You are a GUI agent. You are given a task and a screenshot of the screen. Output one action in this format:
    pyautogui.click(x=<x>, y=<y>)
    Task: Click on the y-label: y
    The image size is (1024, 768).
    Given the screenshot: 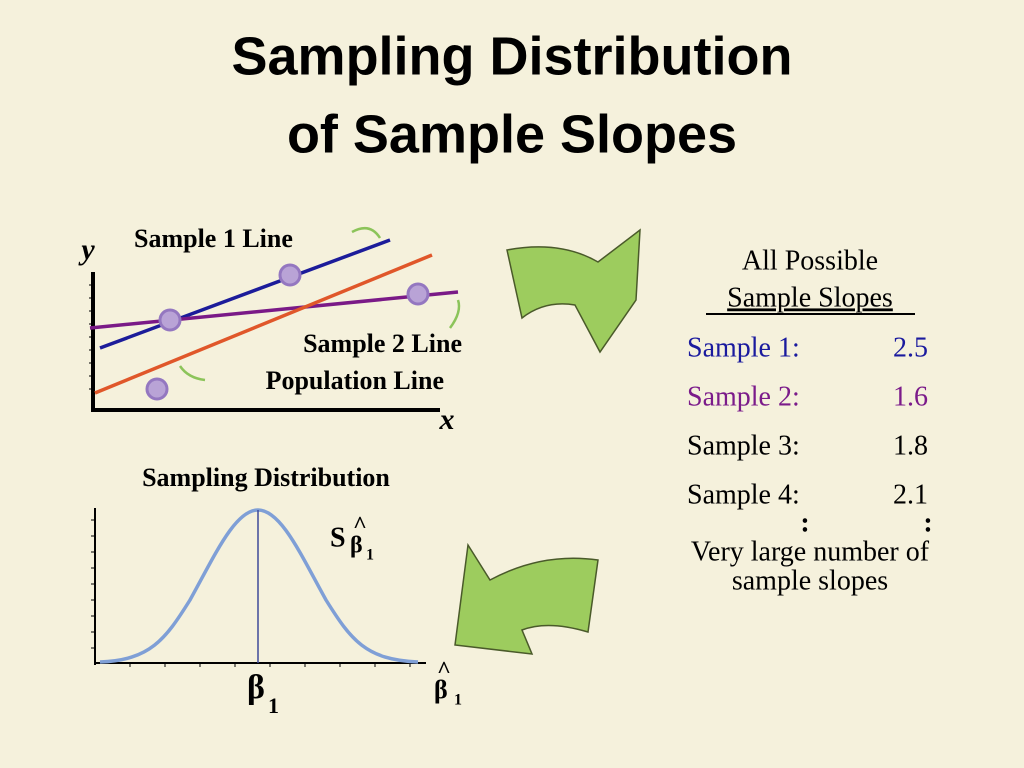 What is the action you would take?
    pyautogui.click(x=86, y=249)
    